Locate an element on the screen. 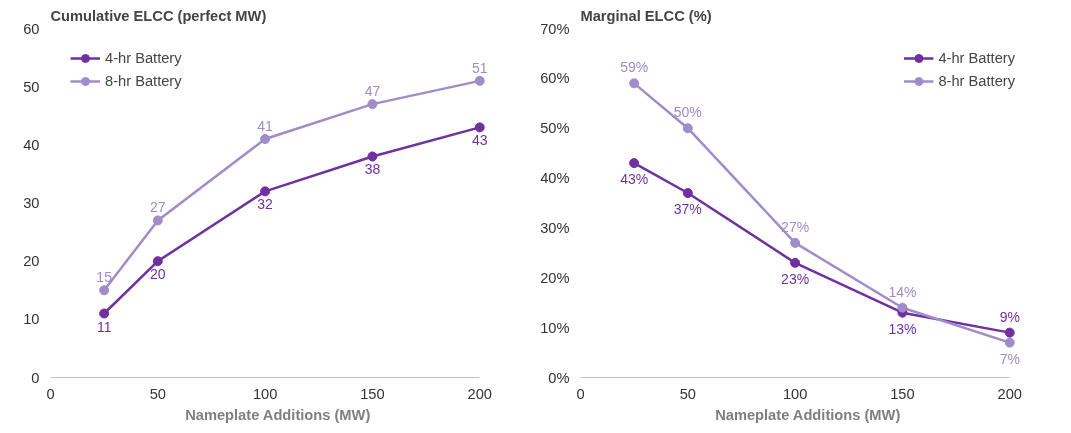  data-label: 27 is located at coordinates (158, 207).